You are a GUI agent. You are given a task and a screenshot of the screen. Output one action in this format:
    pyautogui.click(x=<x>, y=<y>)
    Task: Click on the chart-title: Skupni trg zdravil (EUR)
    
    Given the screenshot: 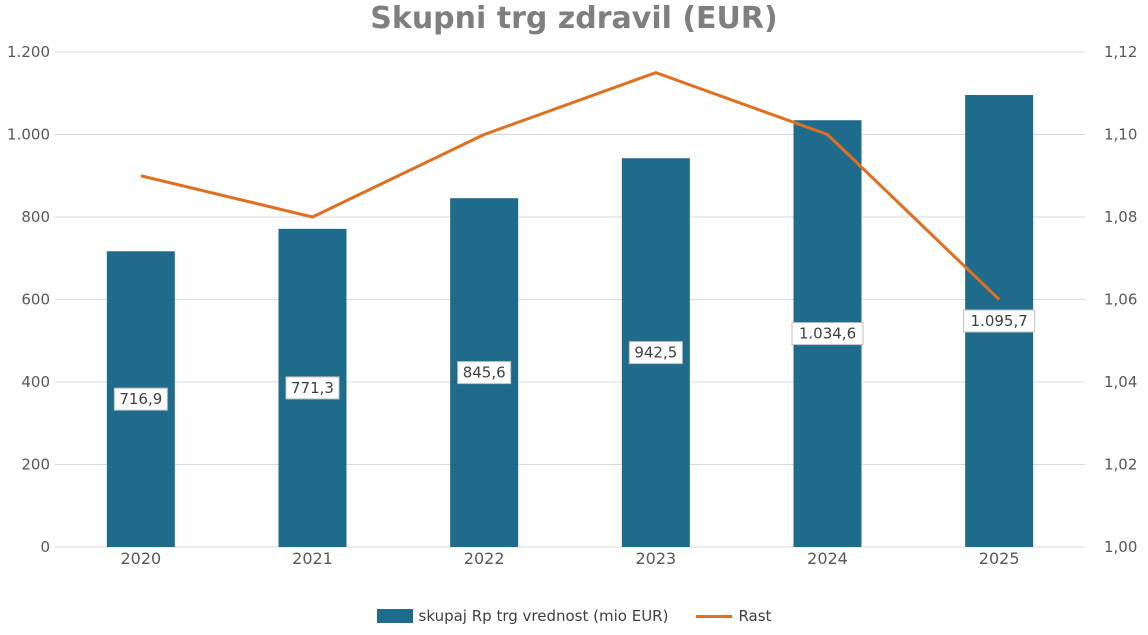 What is the action you would take?
    pyautogui.click(x=574, y=18)
    